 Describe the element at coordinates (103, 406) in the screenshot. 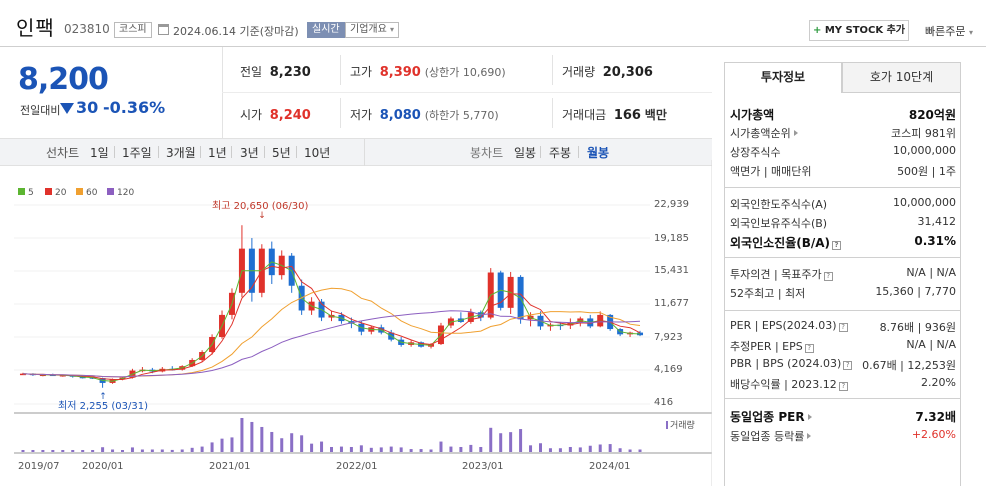

I see `min-annotation: 최저 2,255 (03/31)` at that location.